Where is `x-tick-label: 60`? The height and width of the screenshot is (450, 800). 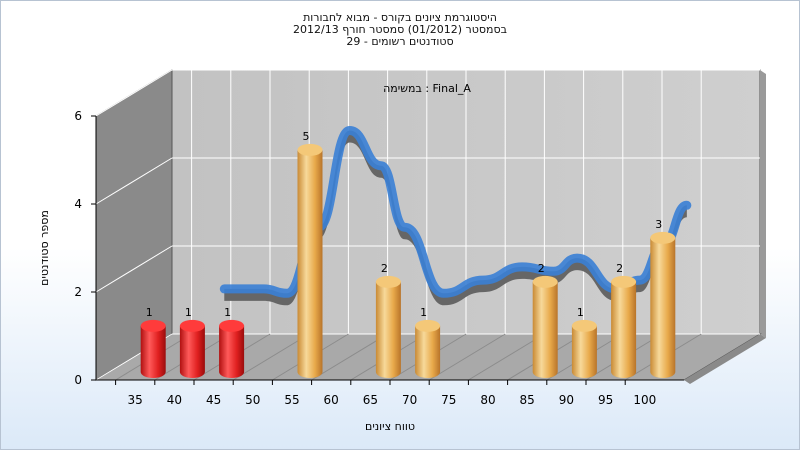 x-tick-label: 60 is located at coordinates (331, 400).